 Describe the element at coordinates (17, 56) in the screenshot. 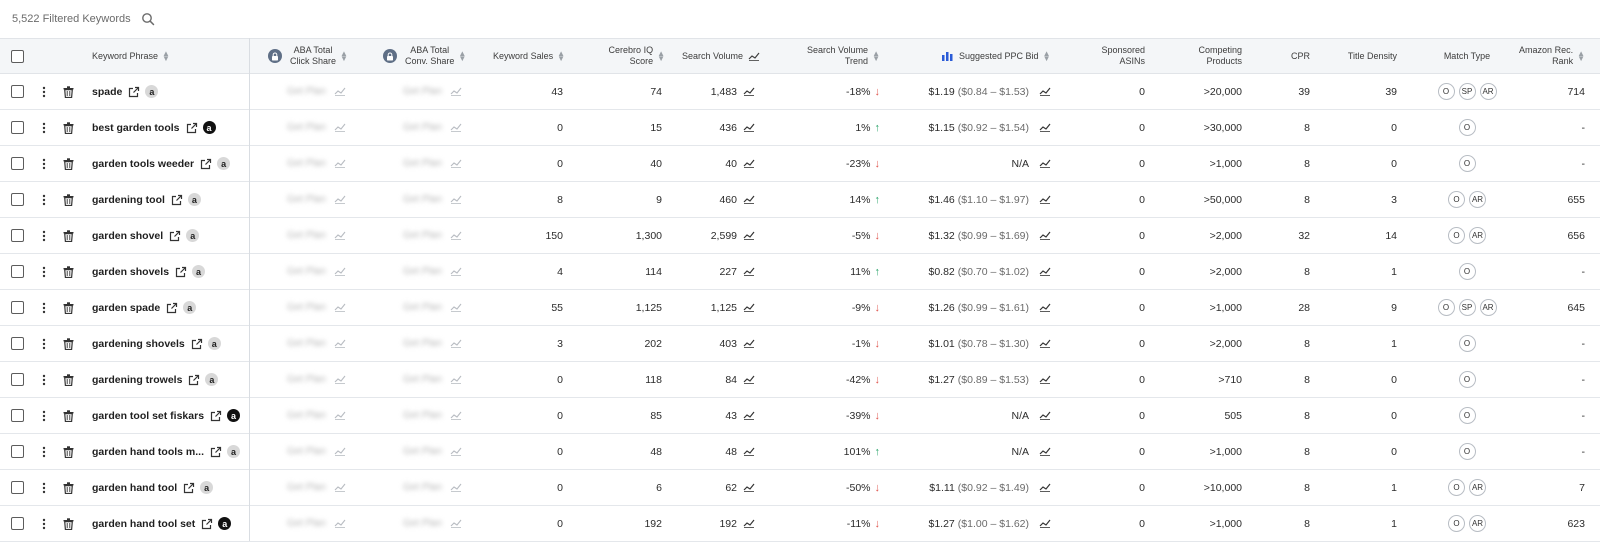

I see `select-all-checkbox` at that location.